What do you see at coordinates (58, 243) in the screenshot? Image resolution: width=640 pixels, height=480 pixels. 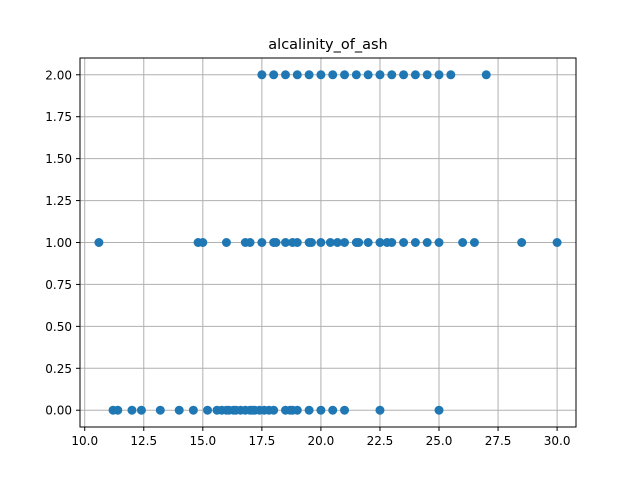 I see `y-tick-label: 1.00` at bounding box center [58, 243].